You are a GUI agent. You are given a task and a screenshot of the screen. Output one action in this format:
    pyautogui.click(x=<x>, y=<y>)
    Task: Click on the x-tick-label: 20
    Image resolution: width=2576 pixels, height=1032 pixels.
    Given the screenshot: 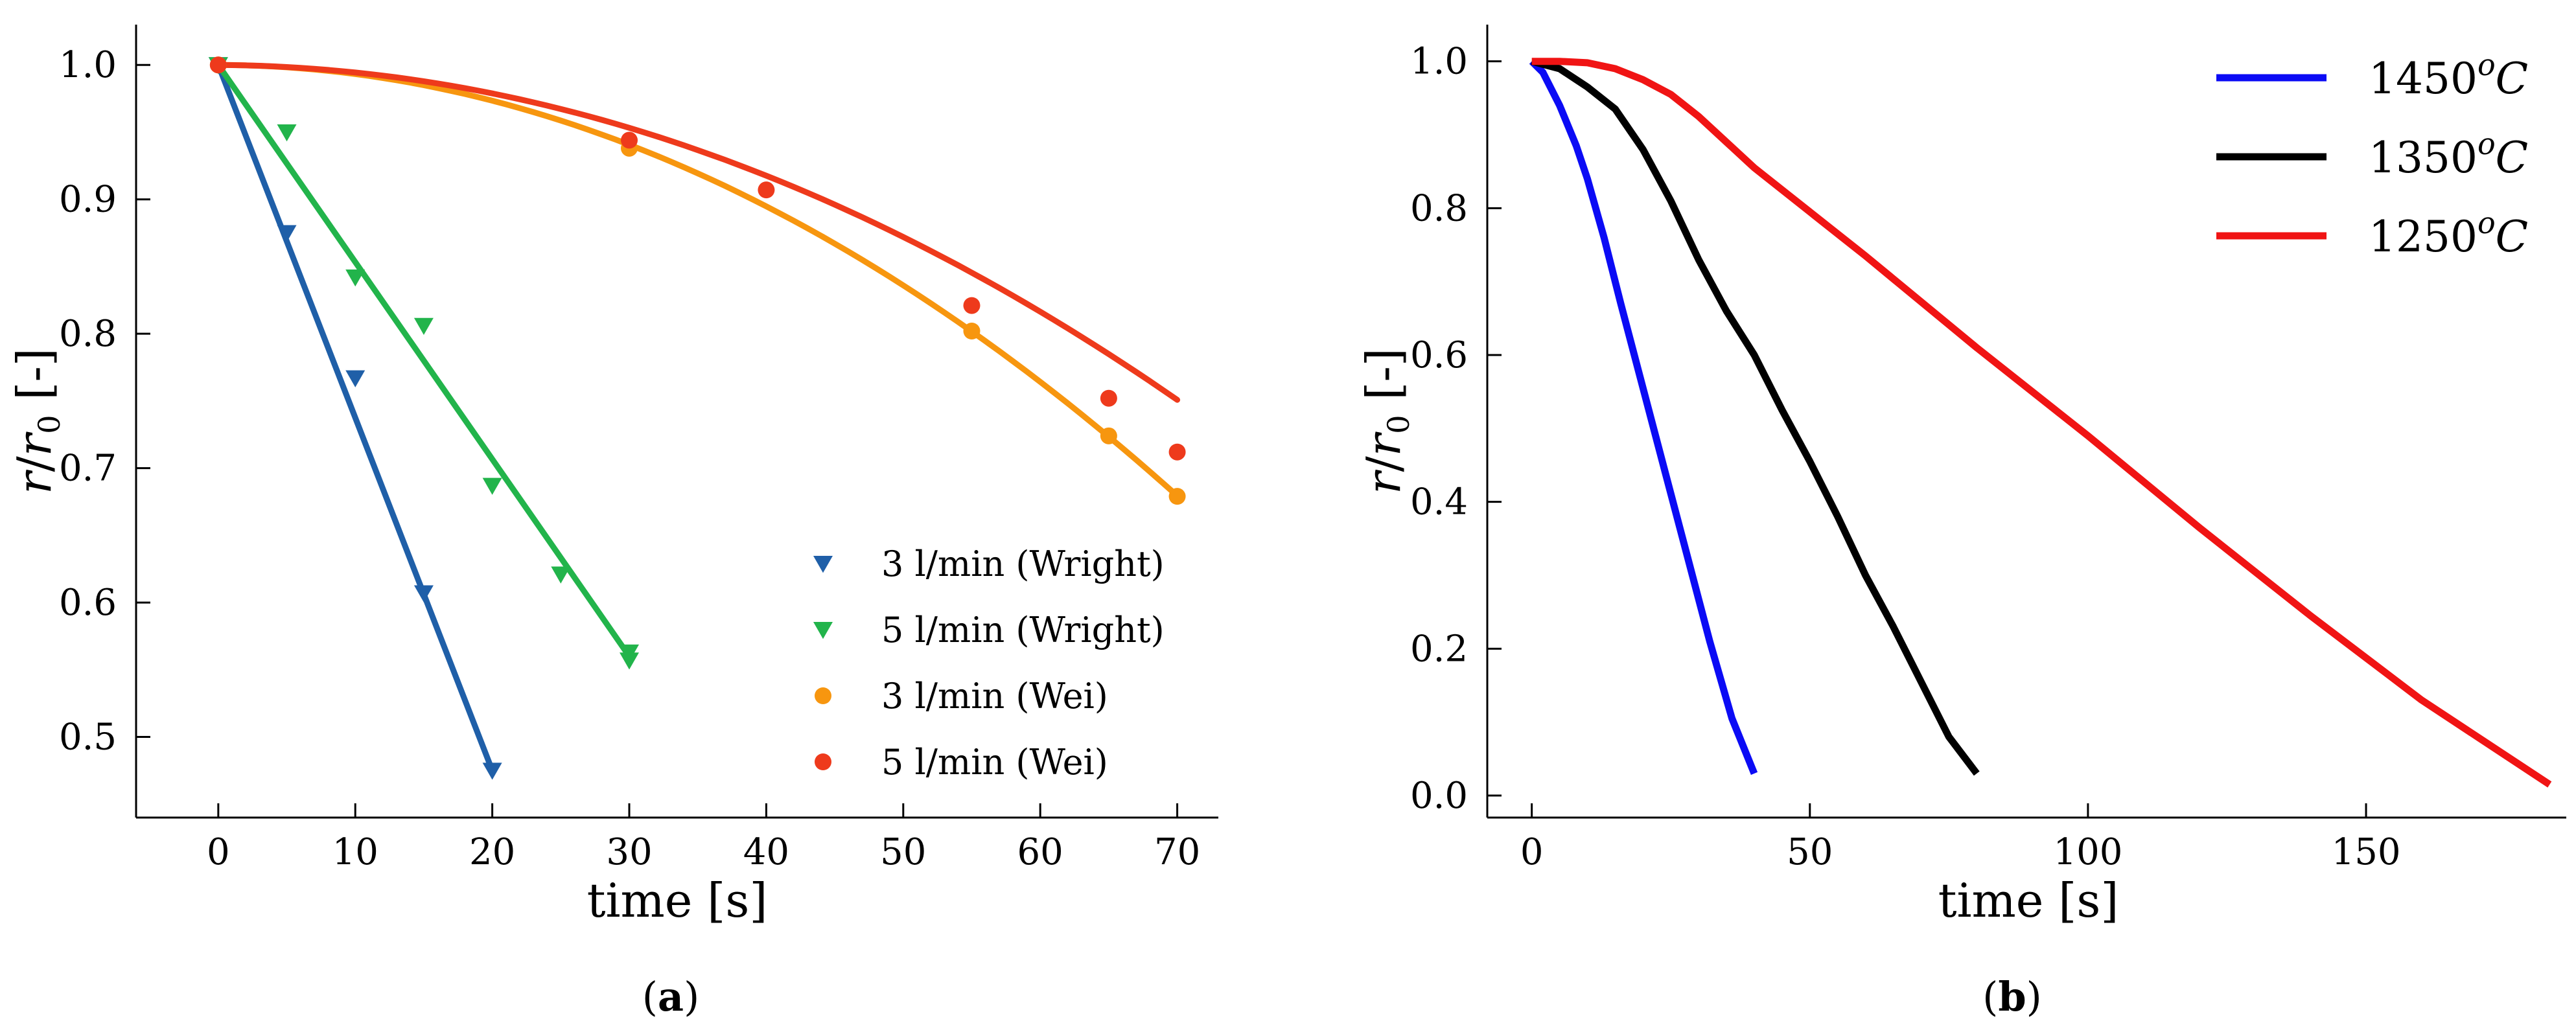 What is the action you would take?
    pyautogui.click(x=492, y=852)
    